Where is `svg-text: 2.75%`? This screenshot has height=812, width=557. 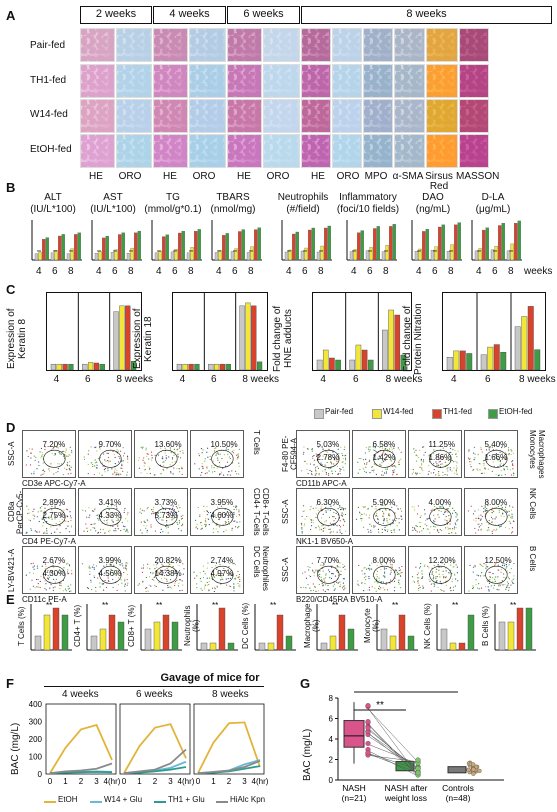
svg-text: 2.75% is located at coordinates (54, 515).